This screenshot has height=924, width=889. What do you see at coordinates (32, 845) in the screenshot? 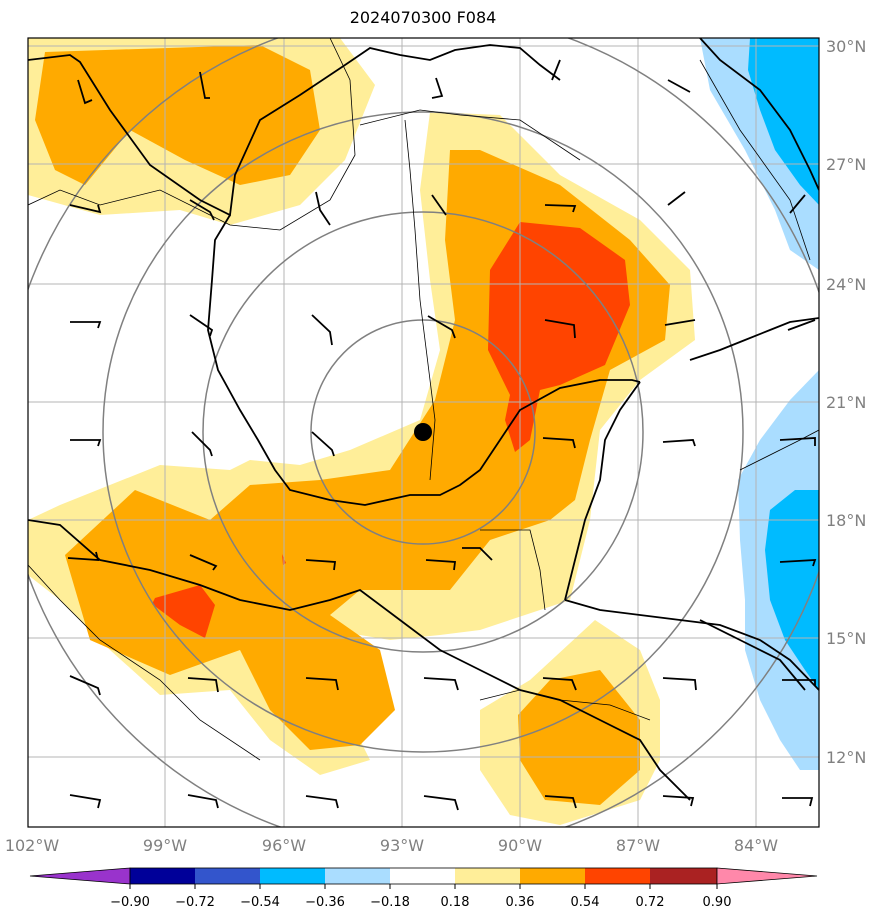
I see `lon-label: 102°W` at bounding box center [32, 845].